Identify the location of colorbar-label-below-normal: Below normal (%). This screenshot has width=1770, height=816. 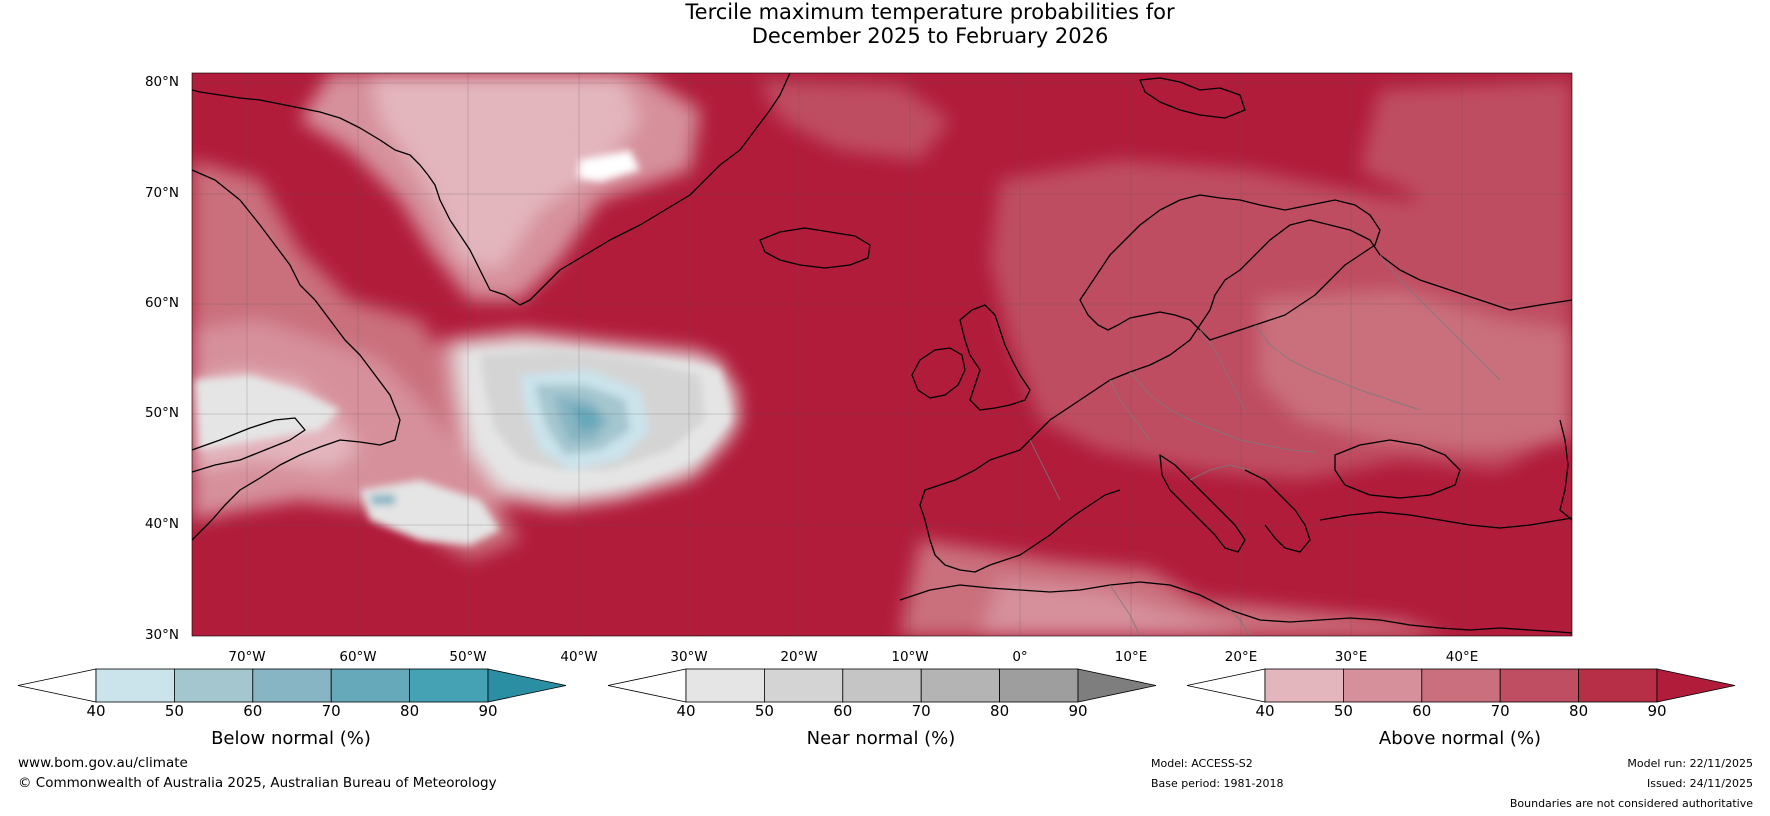
(291, 738).